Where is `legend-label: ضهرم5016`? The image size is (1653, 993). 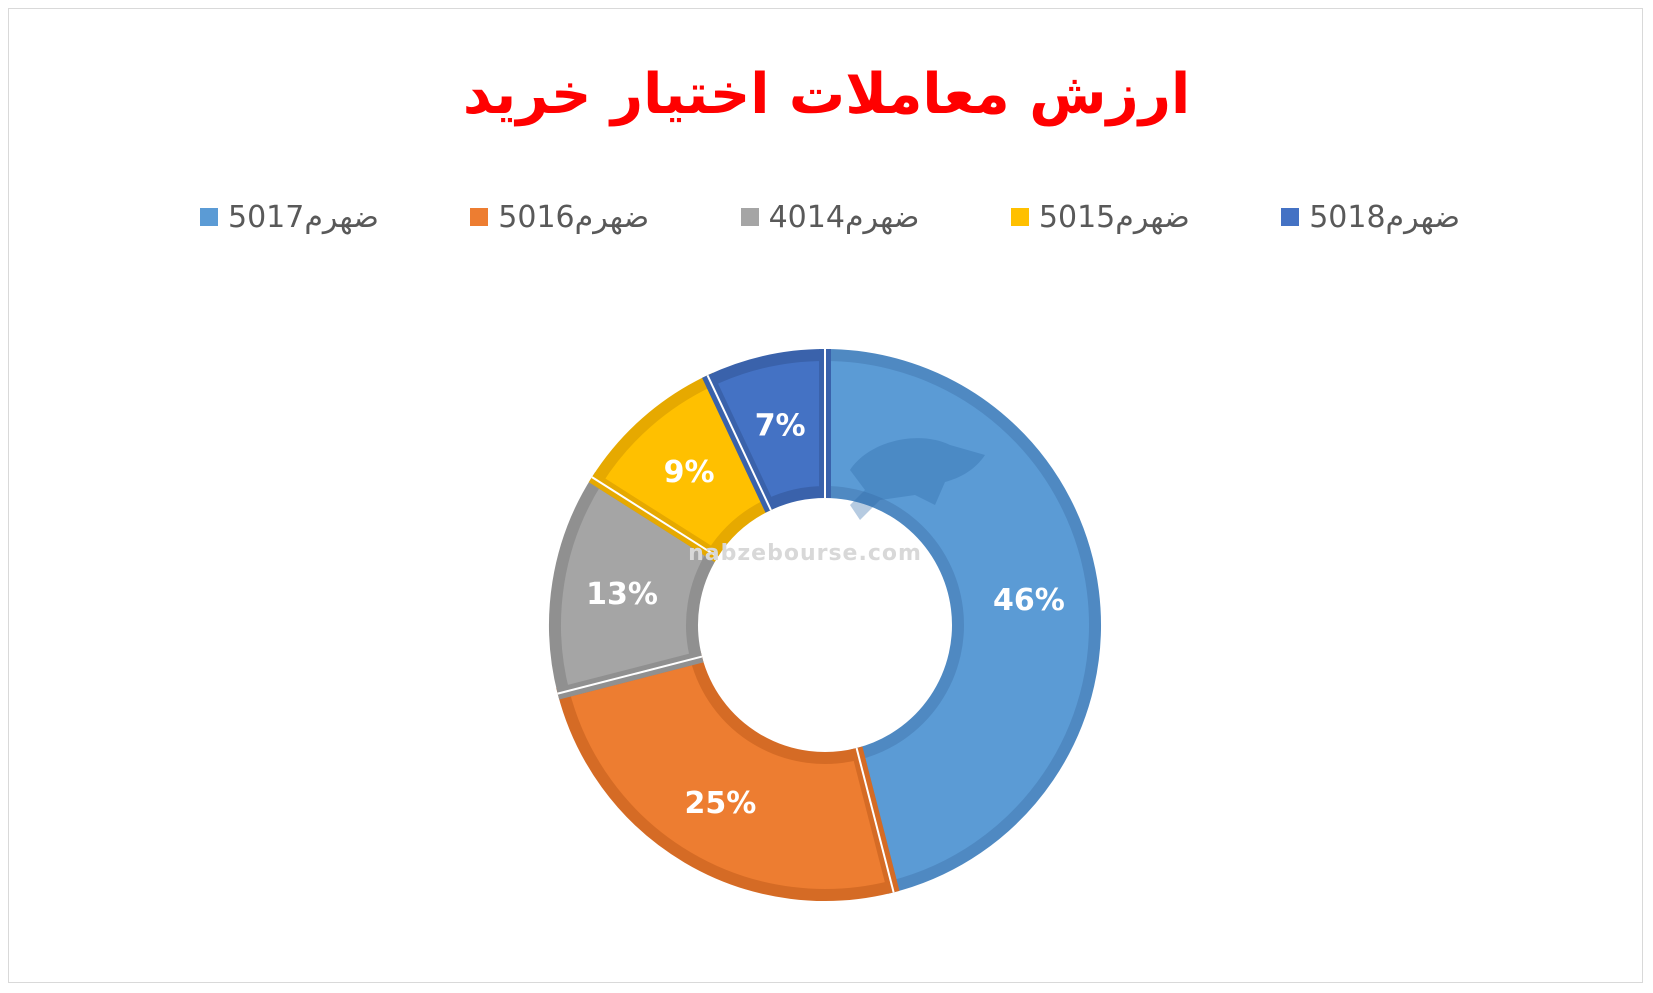
legend-label: ضهرم5016 is located at coordinates (574, 217).